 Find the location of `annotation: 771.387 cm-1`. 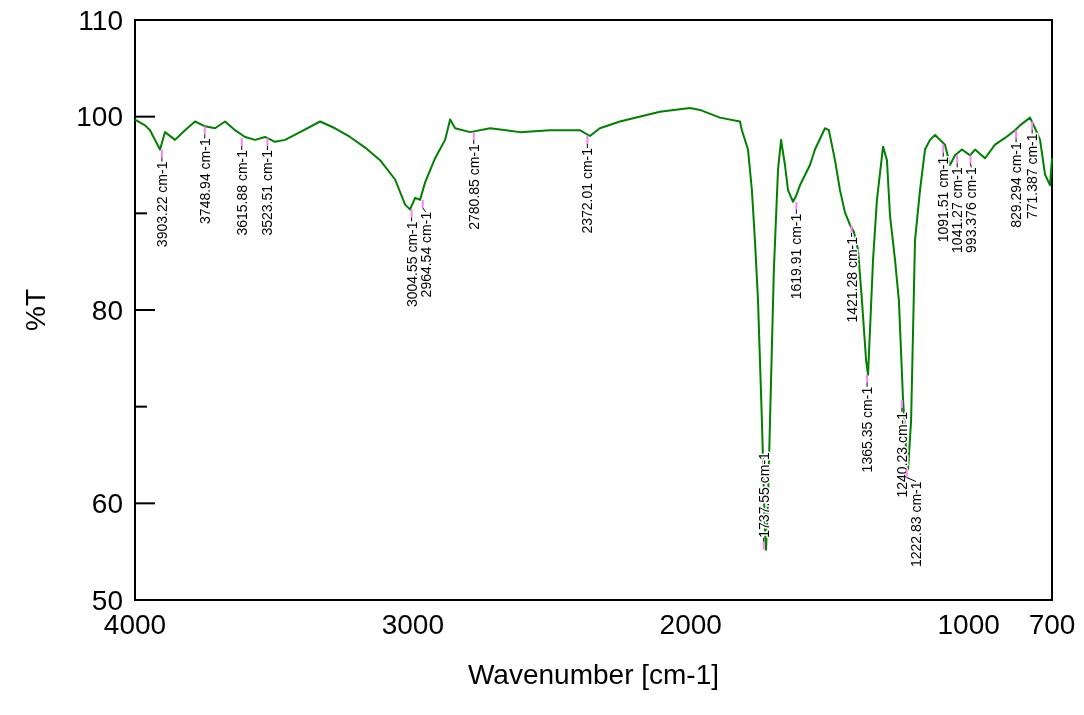

annotation: 771.387 cm-1 is located at coordinates (1032, 176).